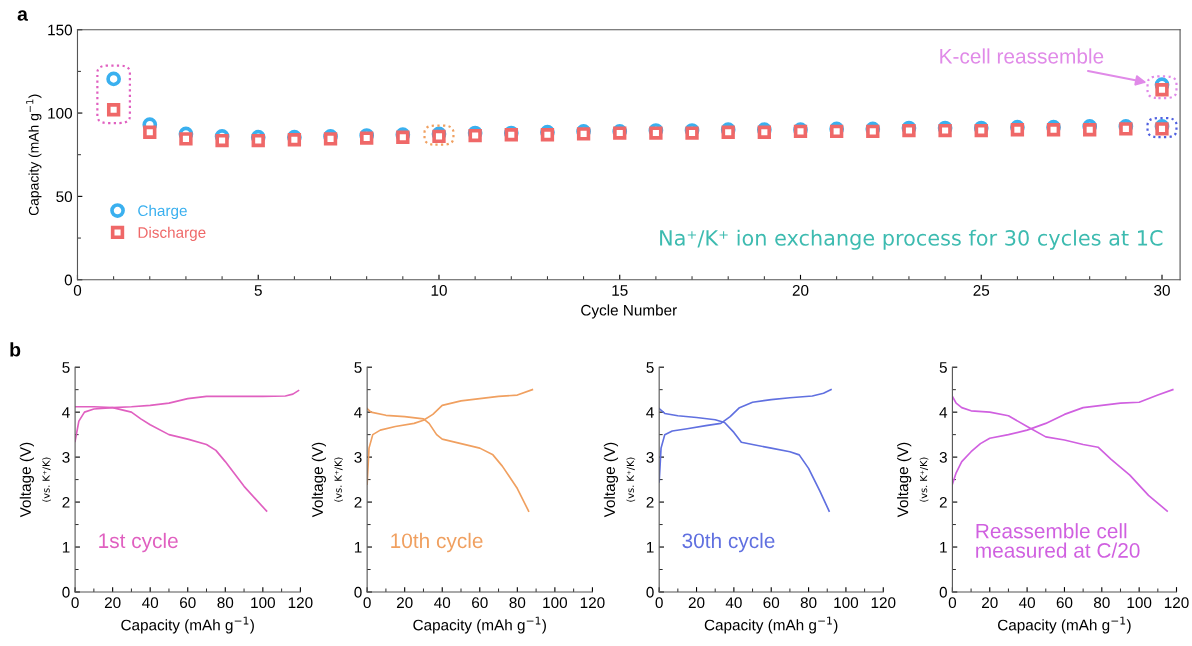 The height and width of the screenshot is (646, 1192). I want to click on legend-label: Charge, so click(162, 212).